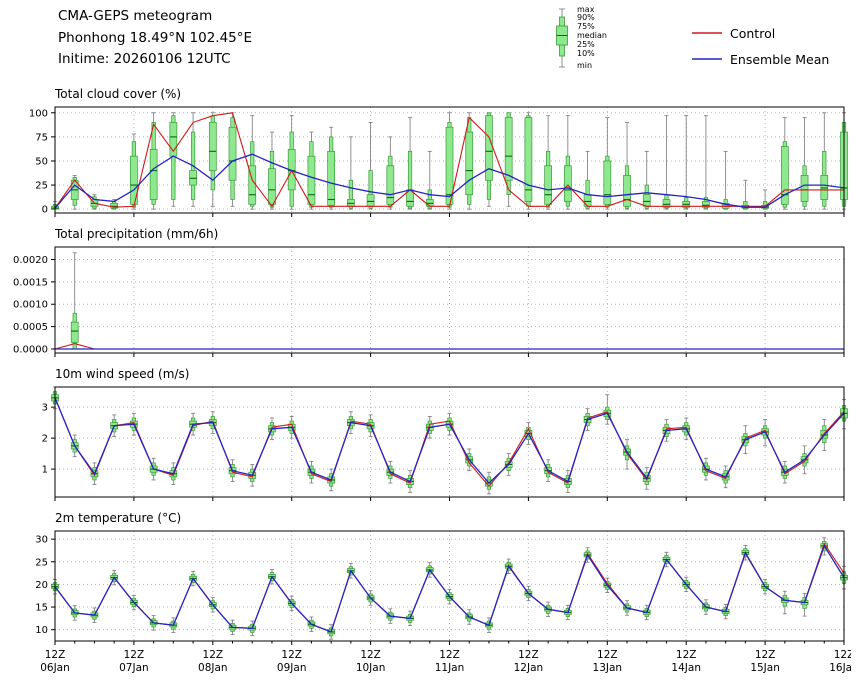 The image size is (857, 680). What do you see at coordinates (586, 53) in the screenshot?
I see `legend-10-label: 10%` at bounding box center [586, 53].